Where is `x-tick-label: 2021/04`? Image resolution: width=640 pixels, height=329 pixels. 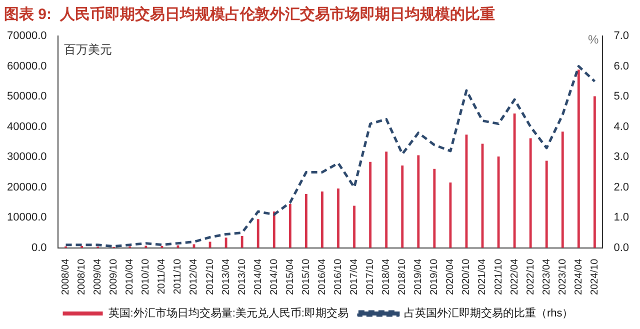 x-tick-label: 2021/04 is located at coordinates (482, 277).